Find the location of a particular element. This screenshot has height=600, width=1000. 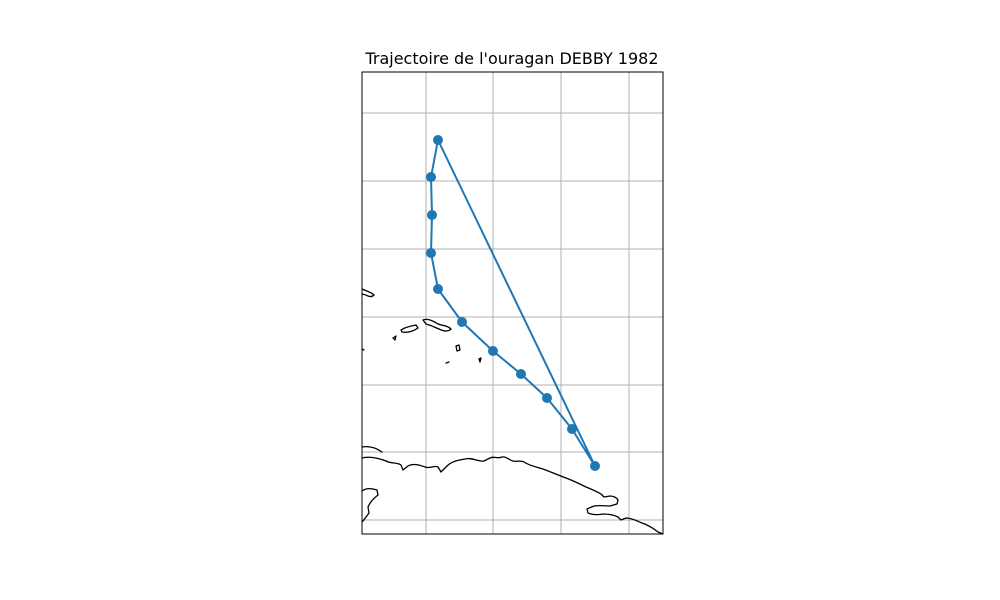

track-line is located at coordinates (513, 303).